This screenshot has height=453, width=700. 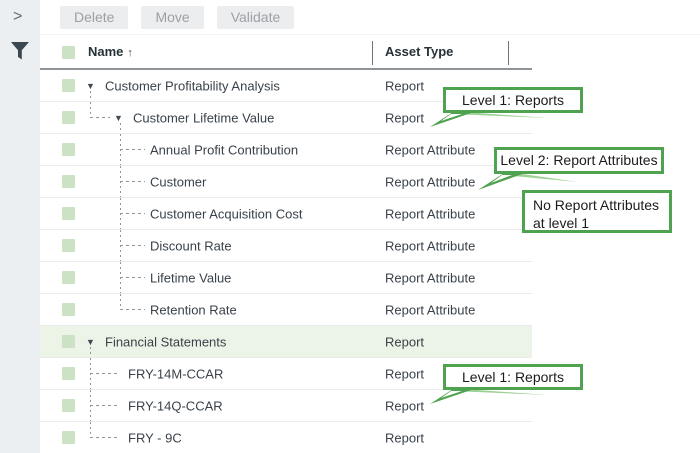 What do you see at coordinates (513, 377) in the screenshot?
I see `callout-level1-reports-bottom: Level 1: Reports` at bounding box center [513, 377].